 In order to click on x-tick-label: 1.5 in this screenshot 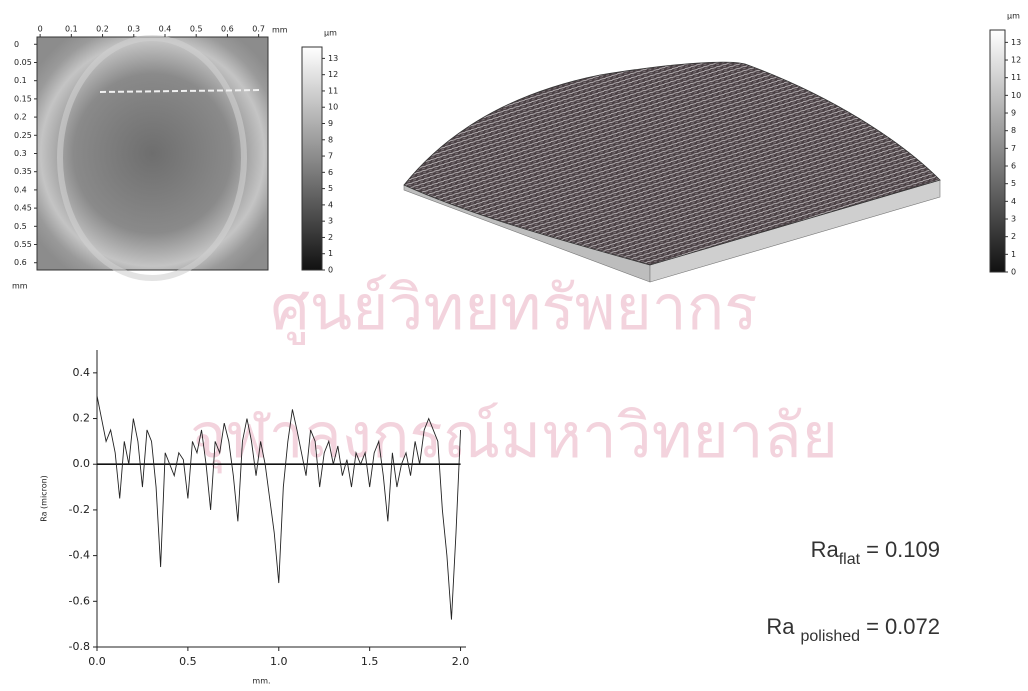, I will do `click(370, 661)`.